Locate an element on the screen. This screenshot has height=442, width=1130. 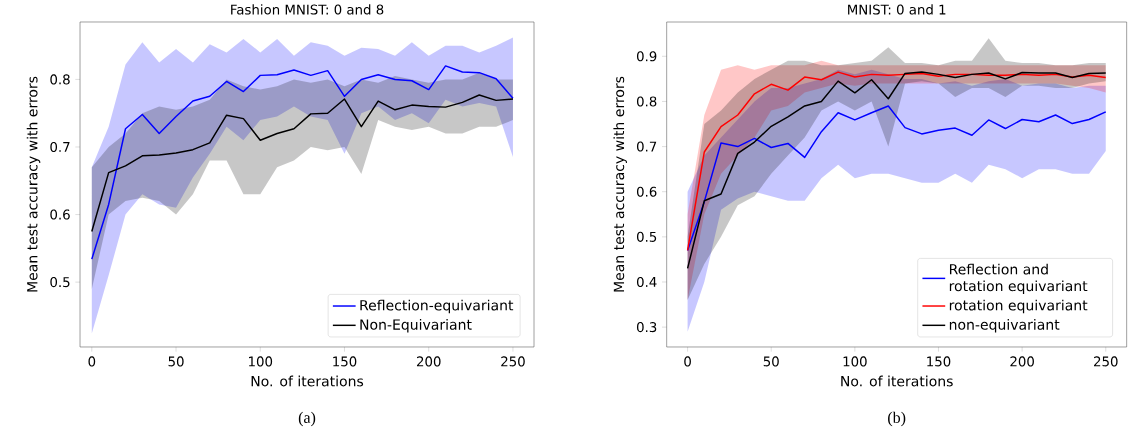
legend-label: Reflection-equivariant is located at coordinates (437, 306).